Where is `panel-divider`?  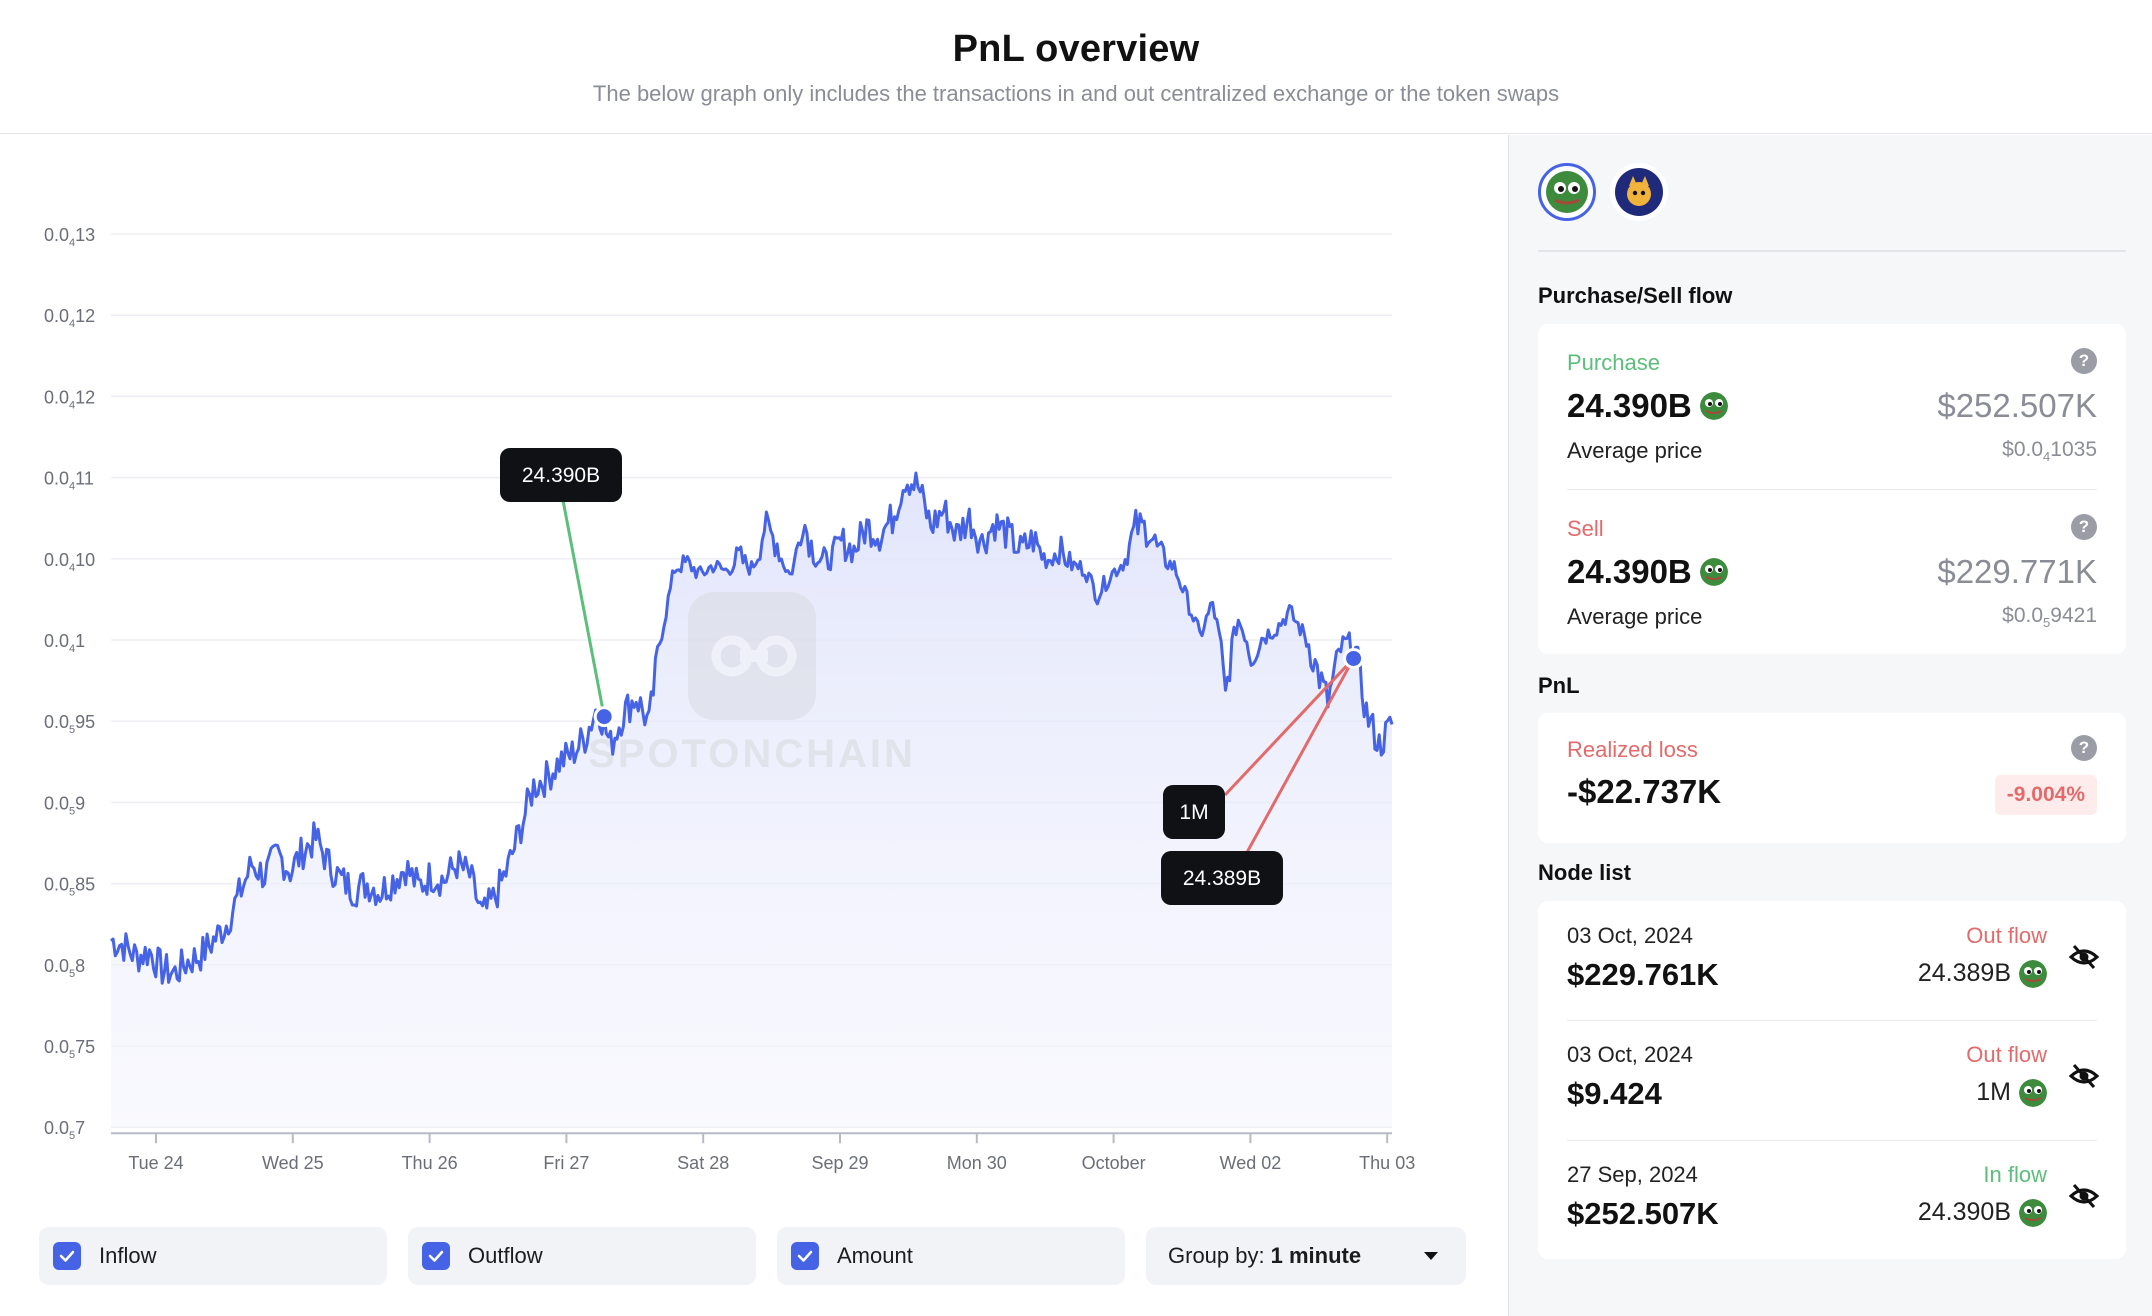
panel-divider is located at coordinates (1508, 725).